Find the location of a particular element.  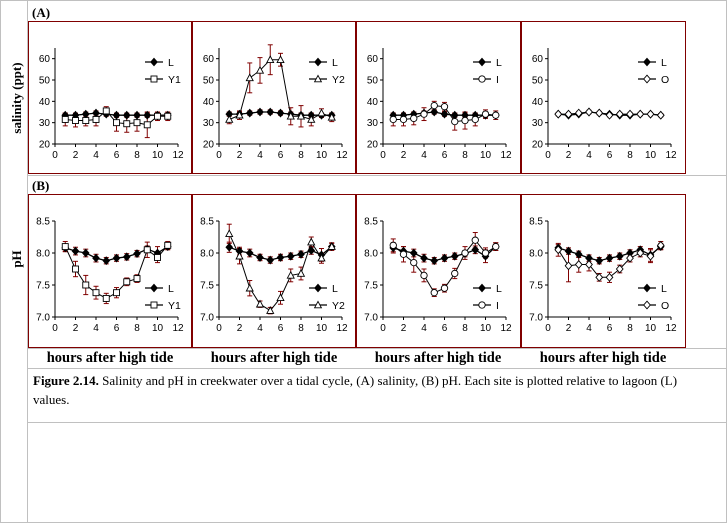

y-tick-label: 20 is located at coordinates (373, 145).